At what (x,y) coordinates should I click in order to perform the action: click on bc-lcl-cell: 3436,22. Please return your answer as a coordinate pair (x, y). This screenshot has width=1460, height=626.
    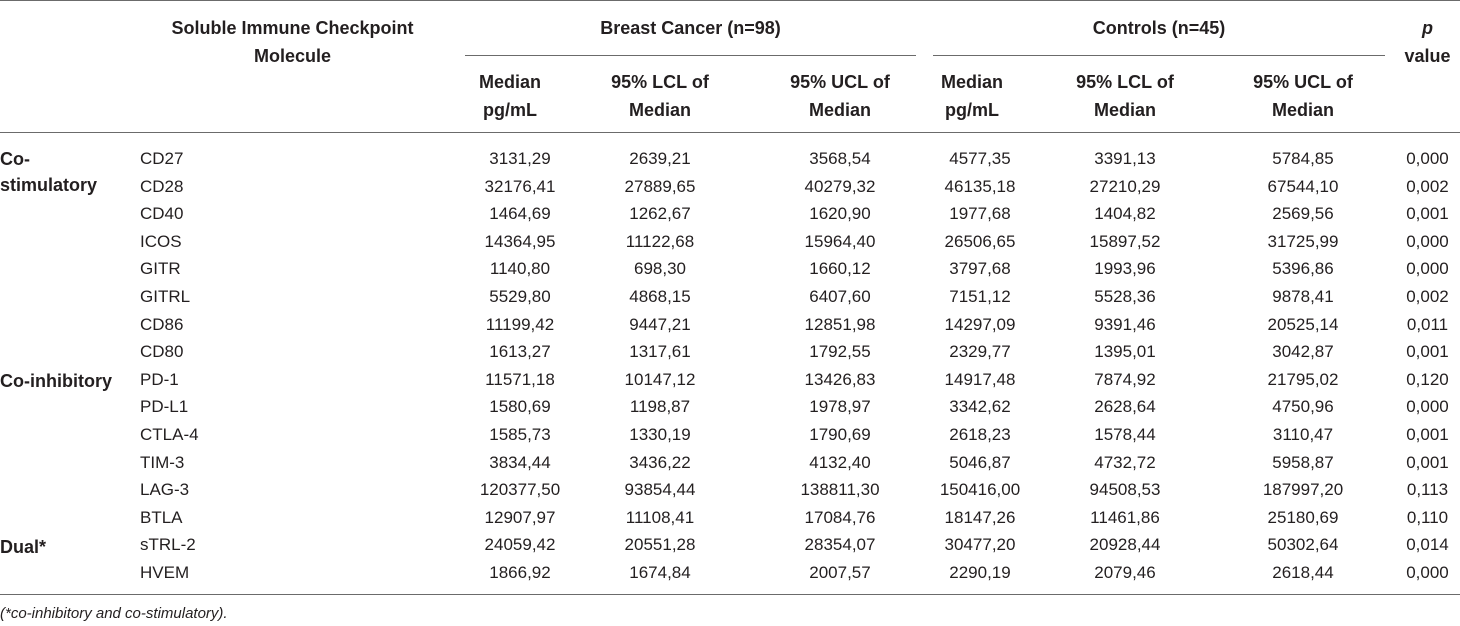
    Looking at the image, I should click on (660, 462).